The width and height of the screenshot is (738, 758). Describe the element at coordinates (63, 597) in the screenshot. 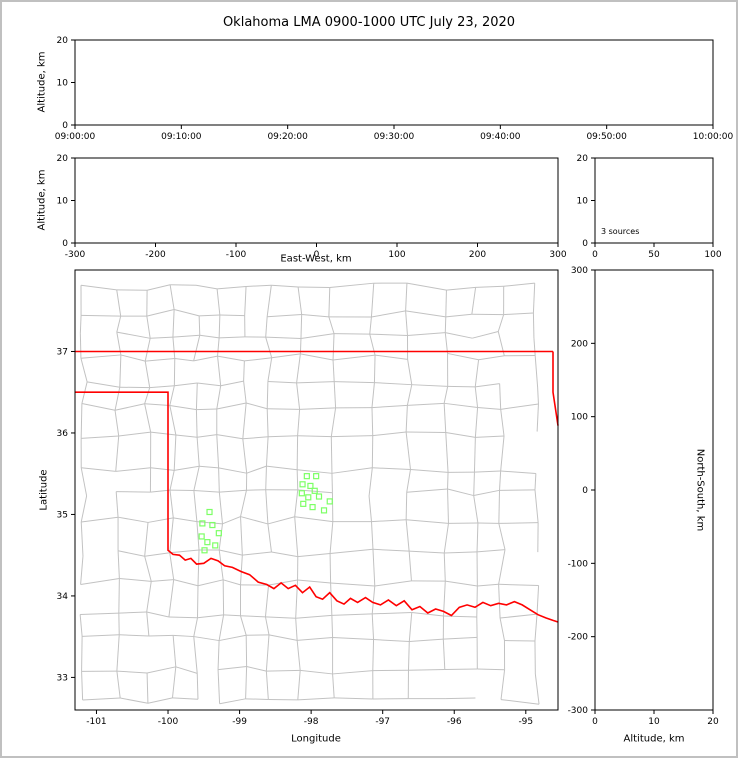

I see `tick-label: 34` at that location.